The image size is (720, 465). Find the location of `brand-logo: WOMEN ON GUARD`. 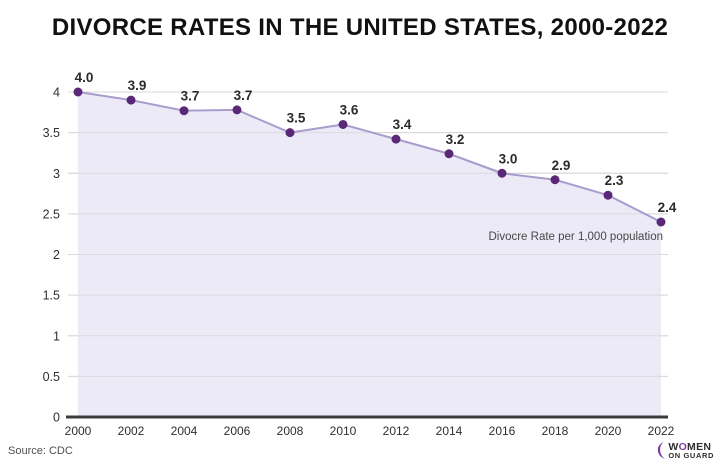

brand-logo: WOMEN ON GUARD is located at coordinates (684, 450).